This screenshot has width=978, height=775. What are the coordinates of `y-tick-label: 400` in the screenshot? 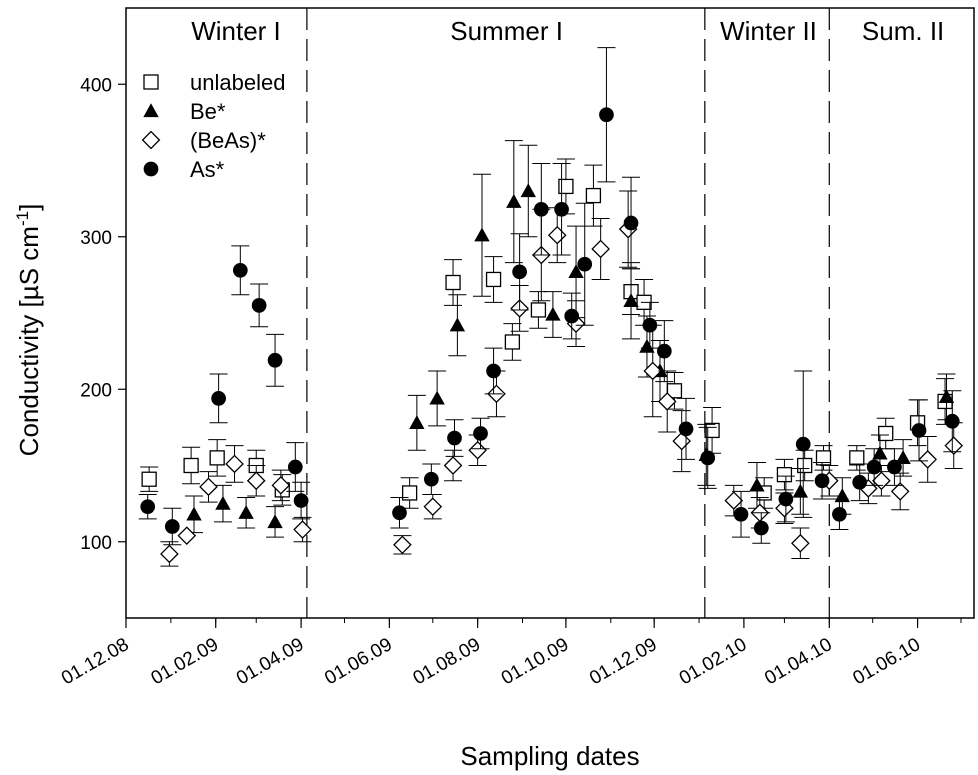 It's located at (96, 85).